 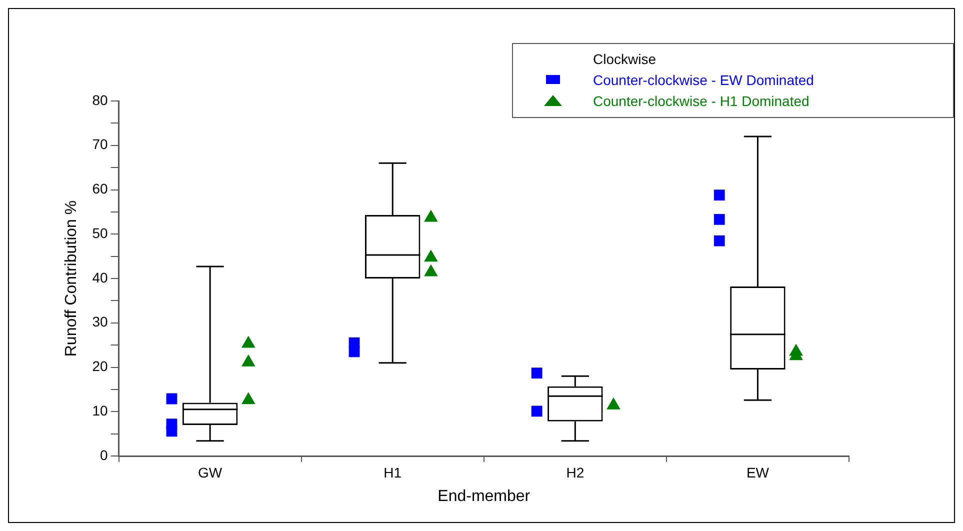 What do you see at coordinates (100, 188) in the screenshot?
I see `y-tick-label: 60` at bounding box center [100, 188].